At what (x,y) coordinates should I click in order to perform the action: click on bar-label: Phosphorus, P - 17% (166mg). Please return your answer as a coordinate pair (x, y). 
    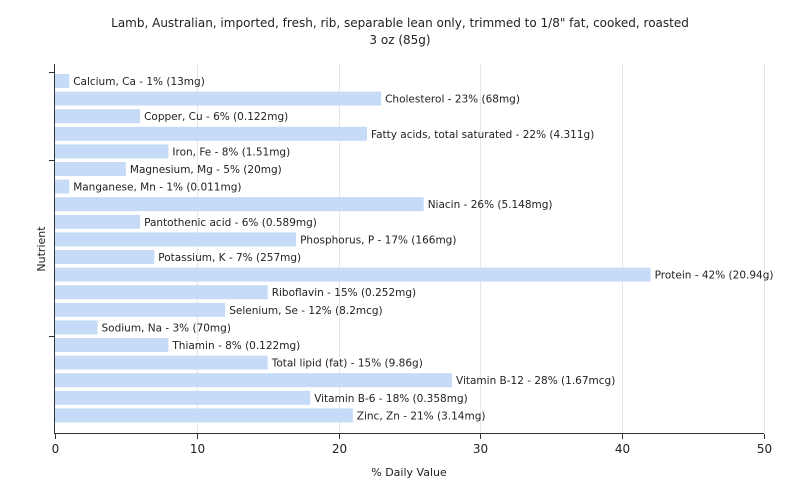
    Looking at the image, I should click on (378, 240).